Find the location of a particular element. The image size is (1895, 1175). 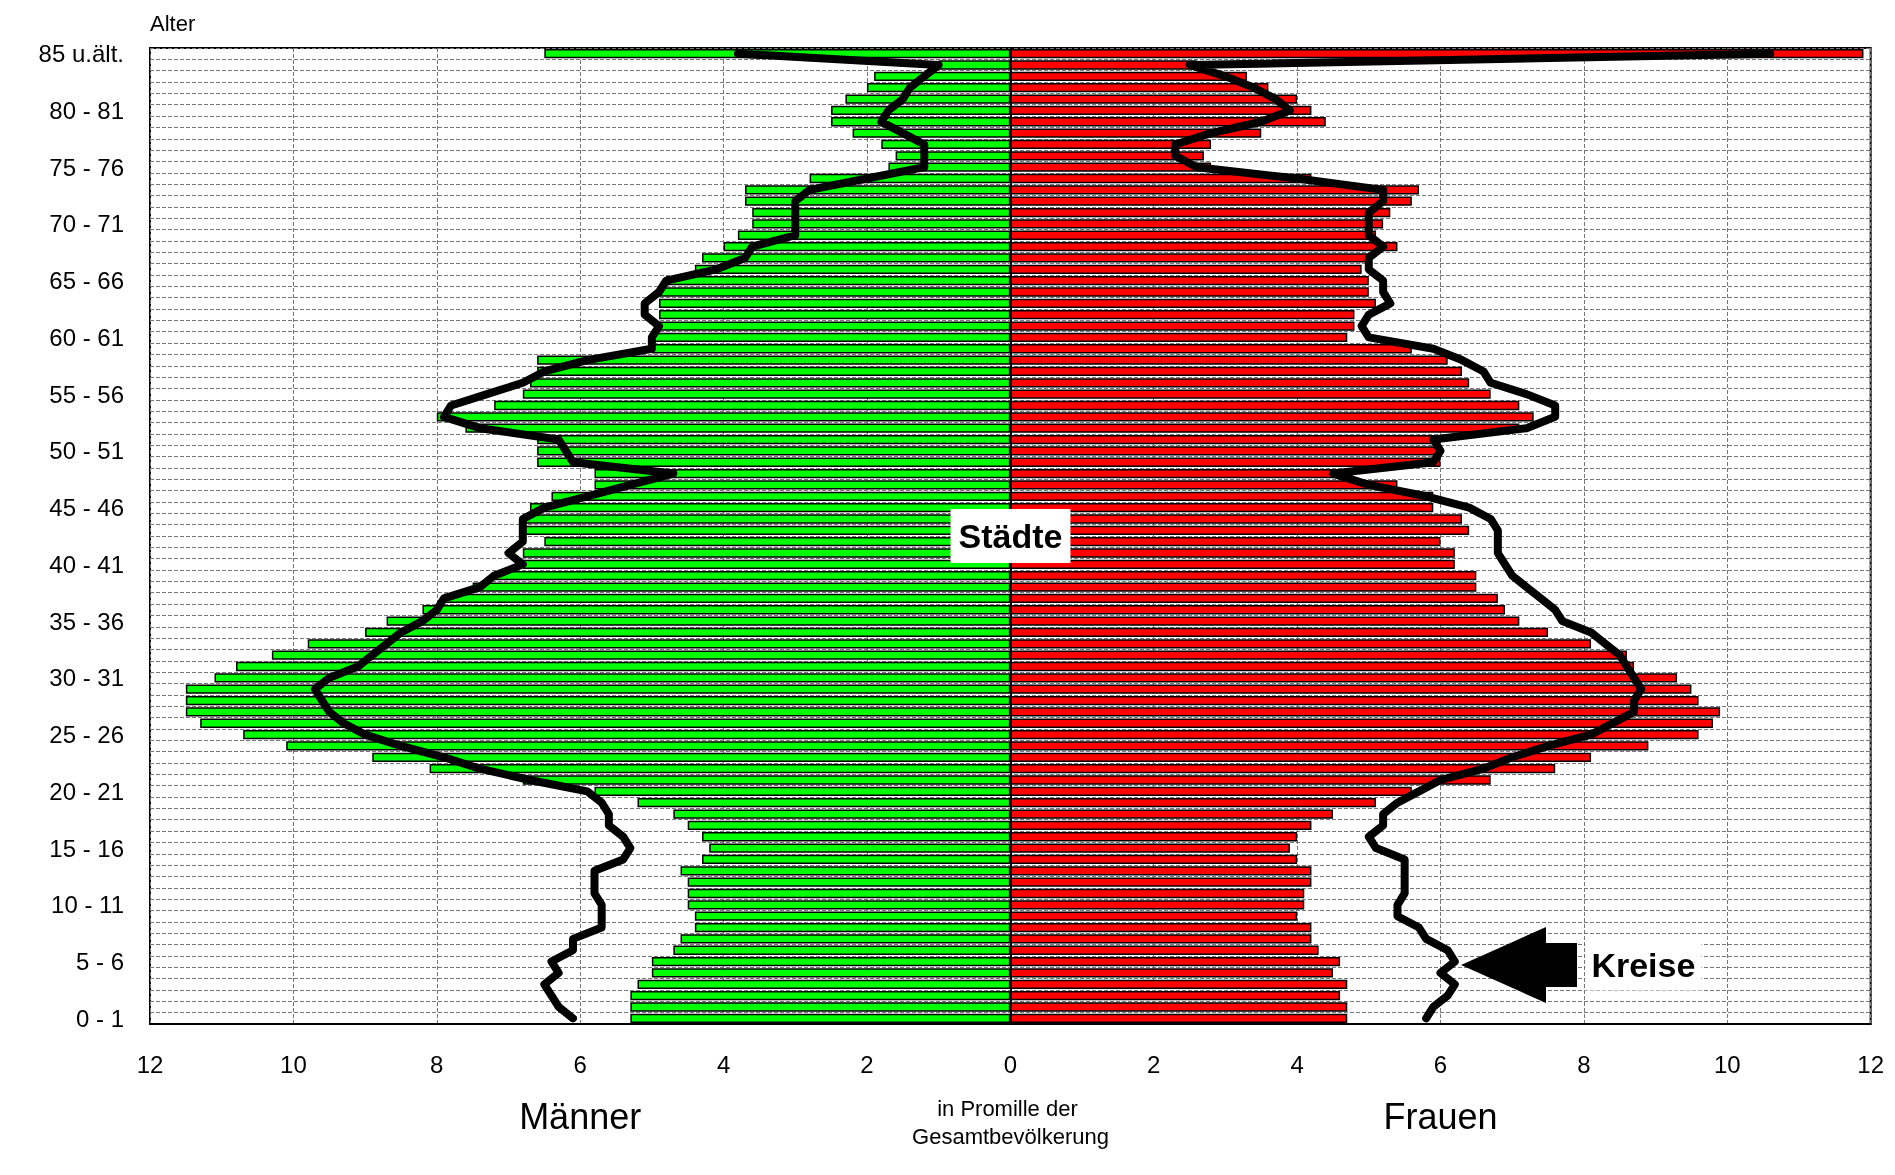

annotation: Städte is located at coordinates (1010, 536).